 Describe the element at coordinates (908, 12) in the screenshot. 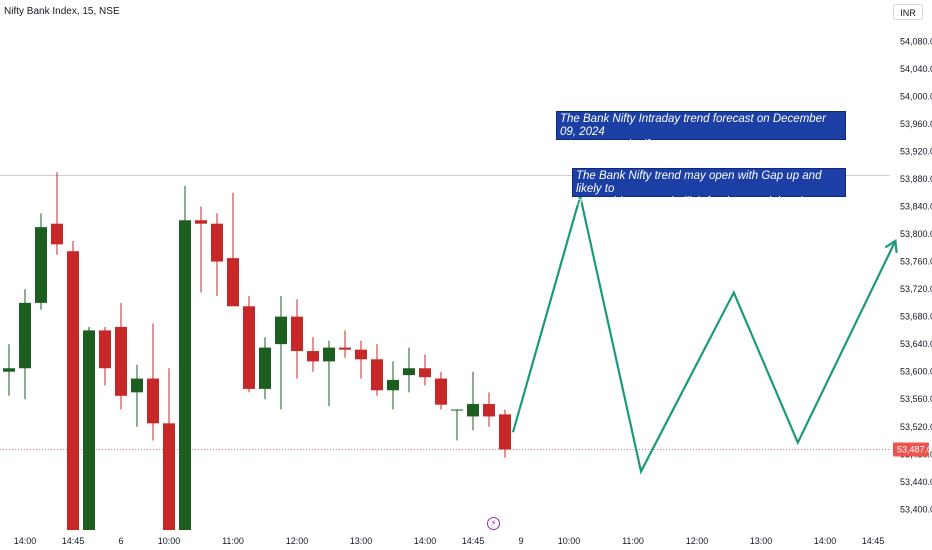

I see `currency-button: INR` at that location.